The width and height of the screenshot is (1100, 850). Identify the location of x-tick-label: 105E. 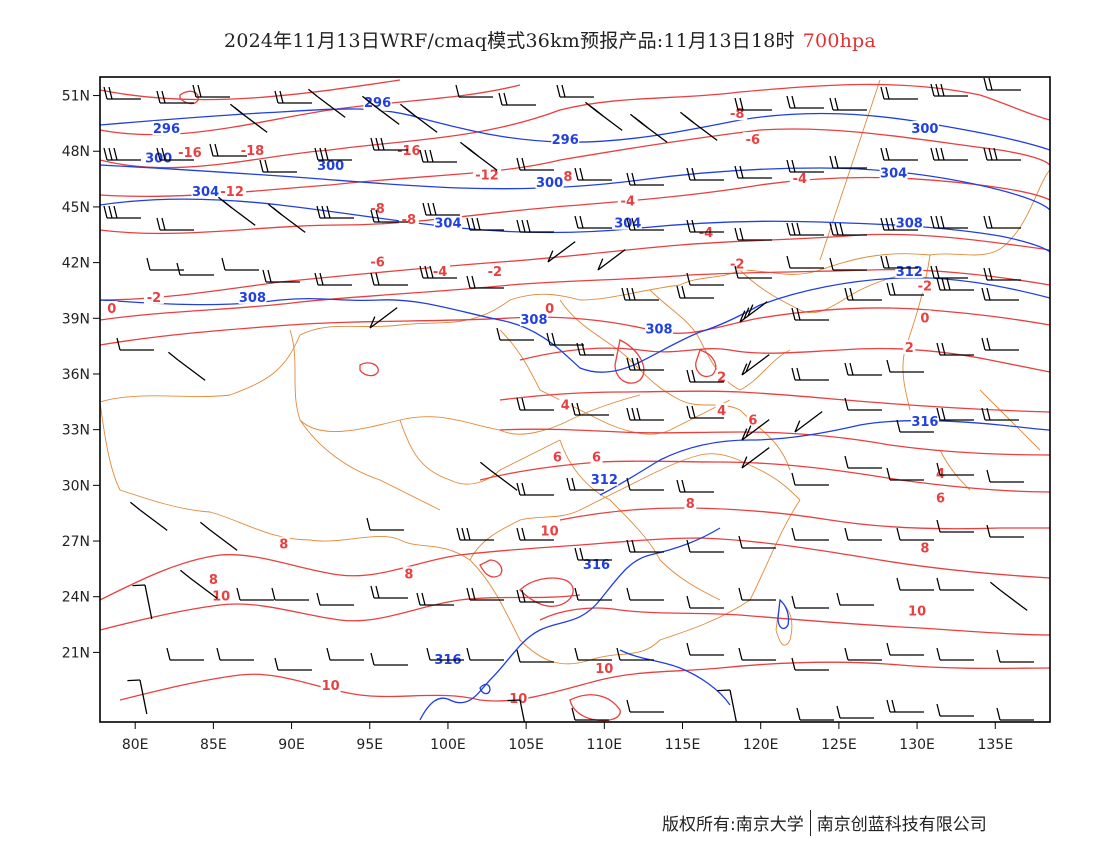
(526, 745).